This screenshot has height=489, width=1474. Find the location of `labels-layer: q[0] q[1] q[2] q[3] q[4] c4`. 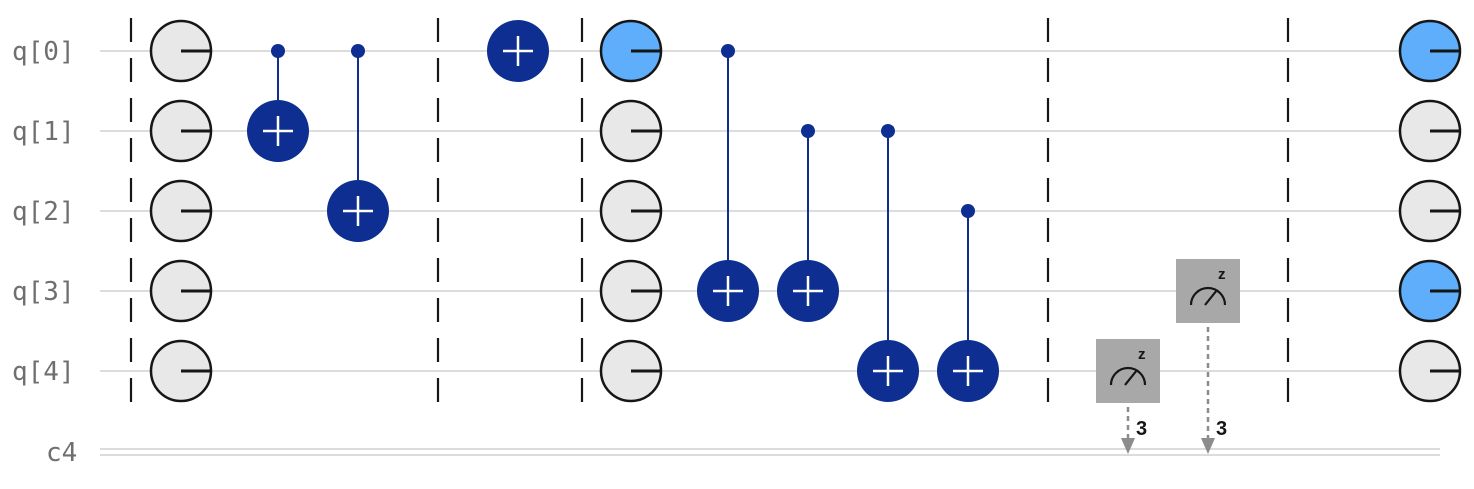

labels-layer: q[0] q[1] q[2] q[3] q[4] c4 is located at coordinates (44, 252).